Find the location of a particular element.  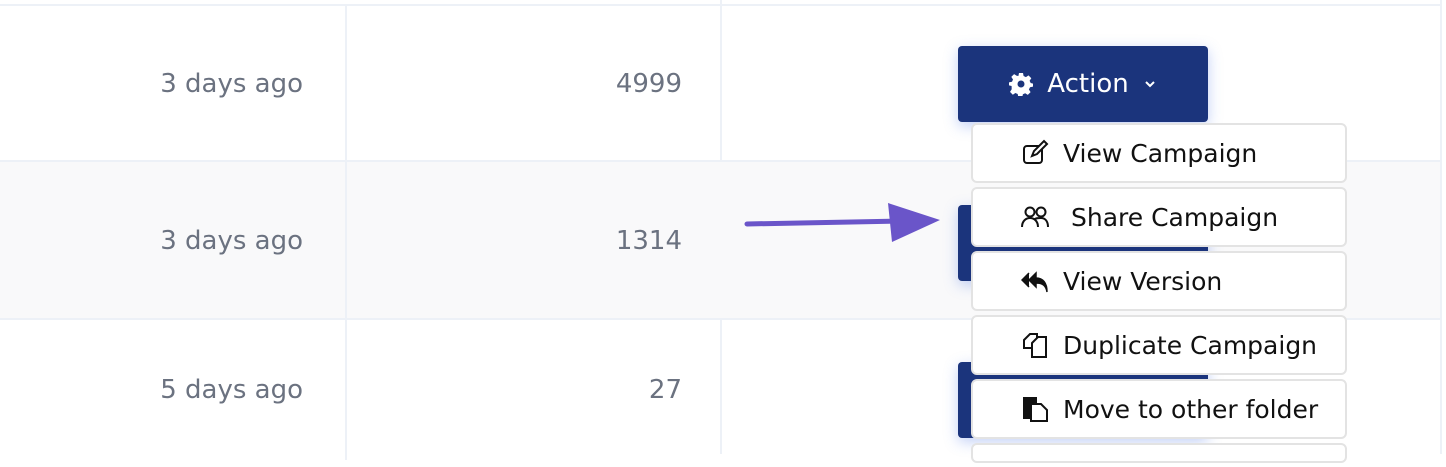

arrow-annotation is located at coordinates (842, 222).